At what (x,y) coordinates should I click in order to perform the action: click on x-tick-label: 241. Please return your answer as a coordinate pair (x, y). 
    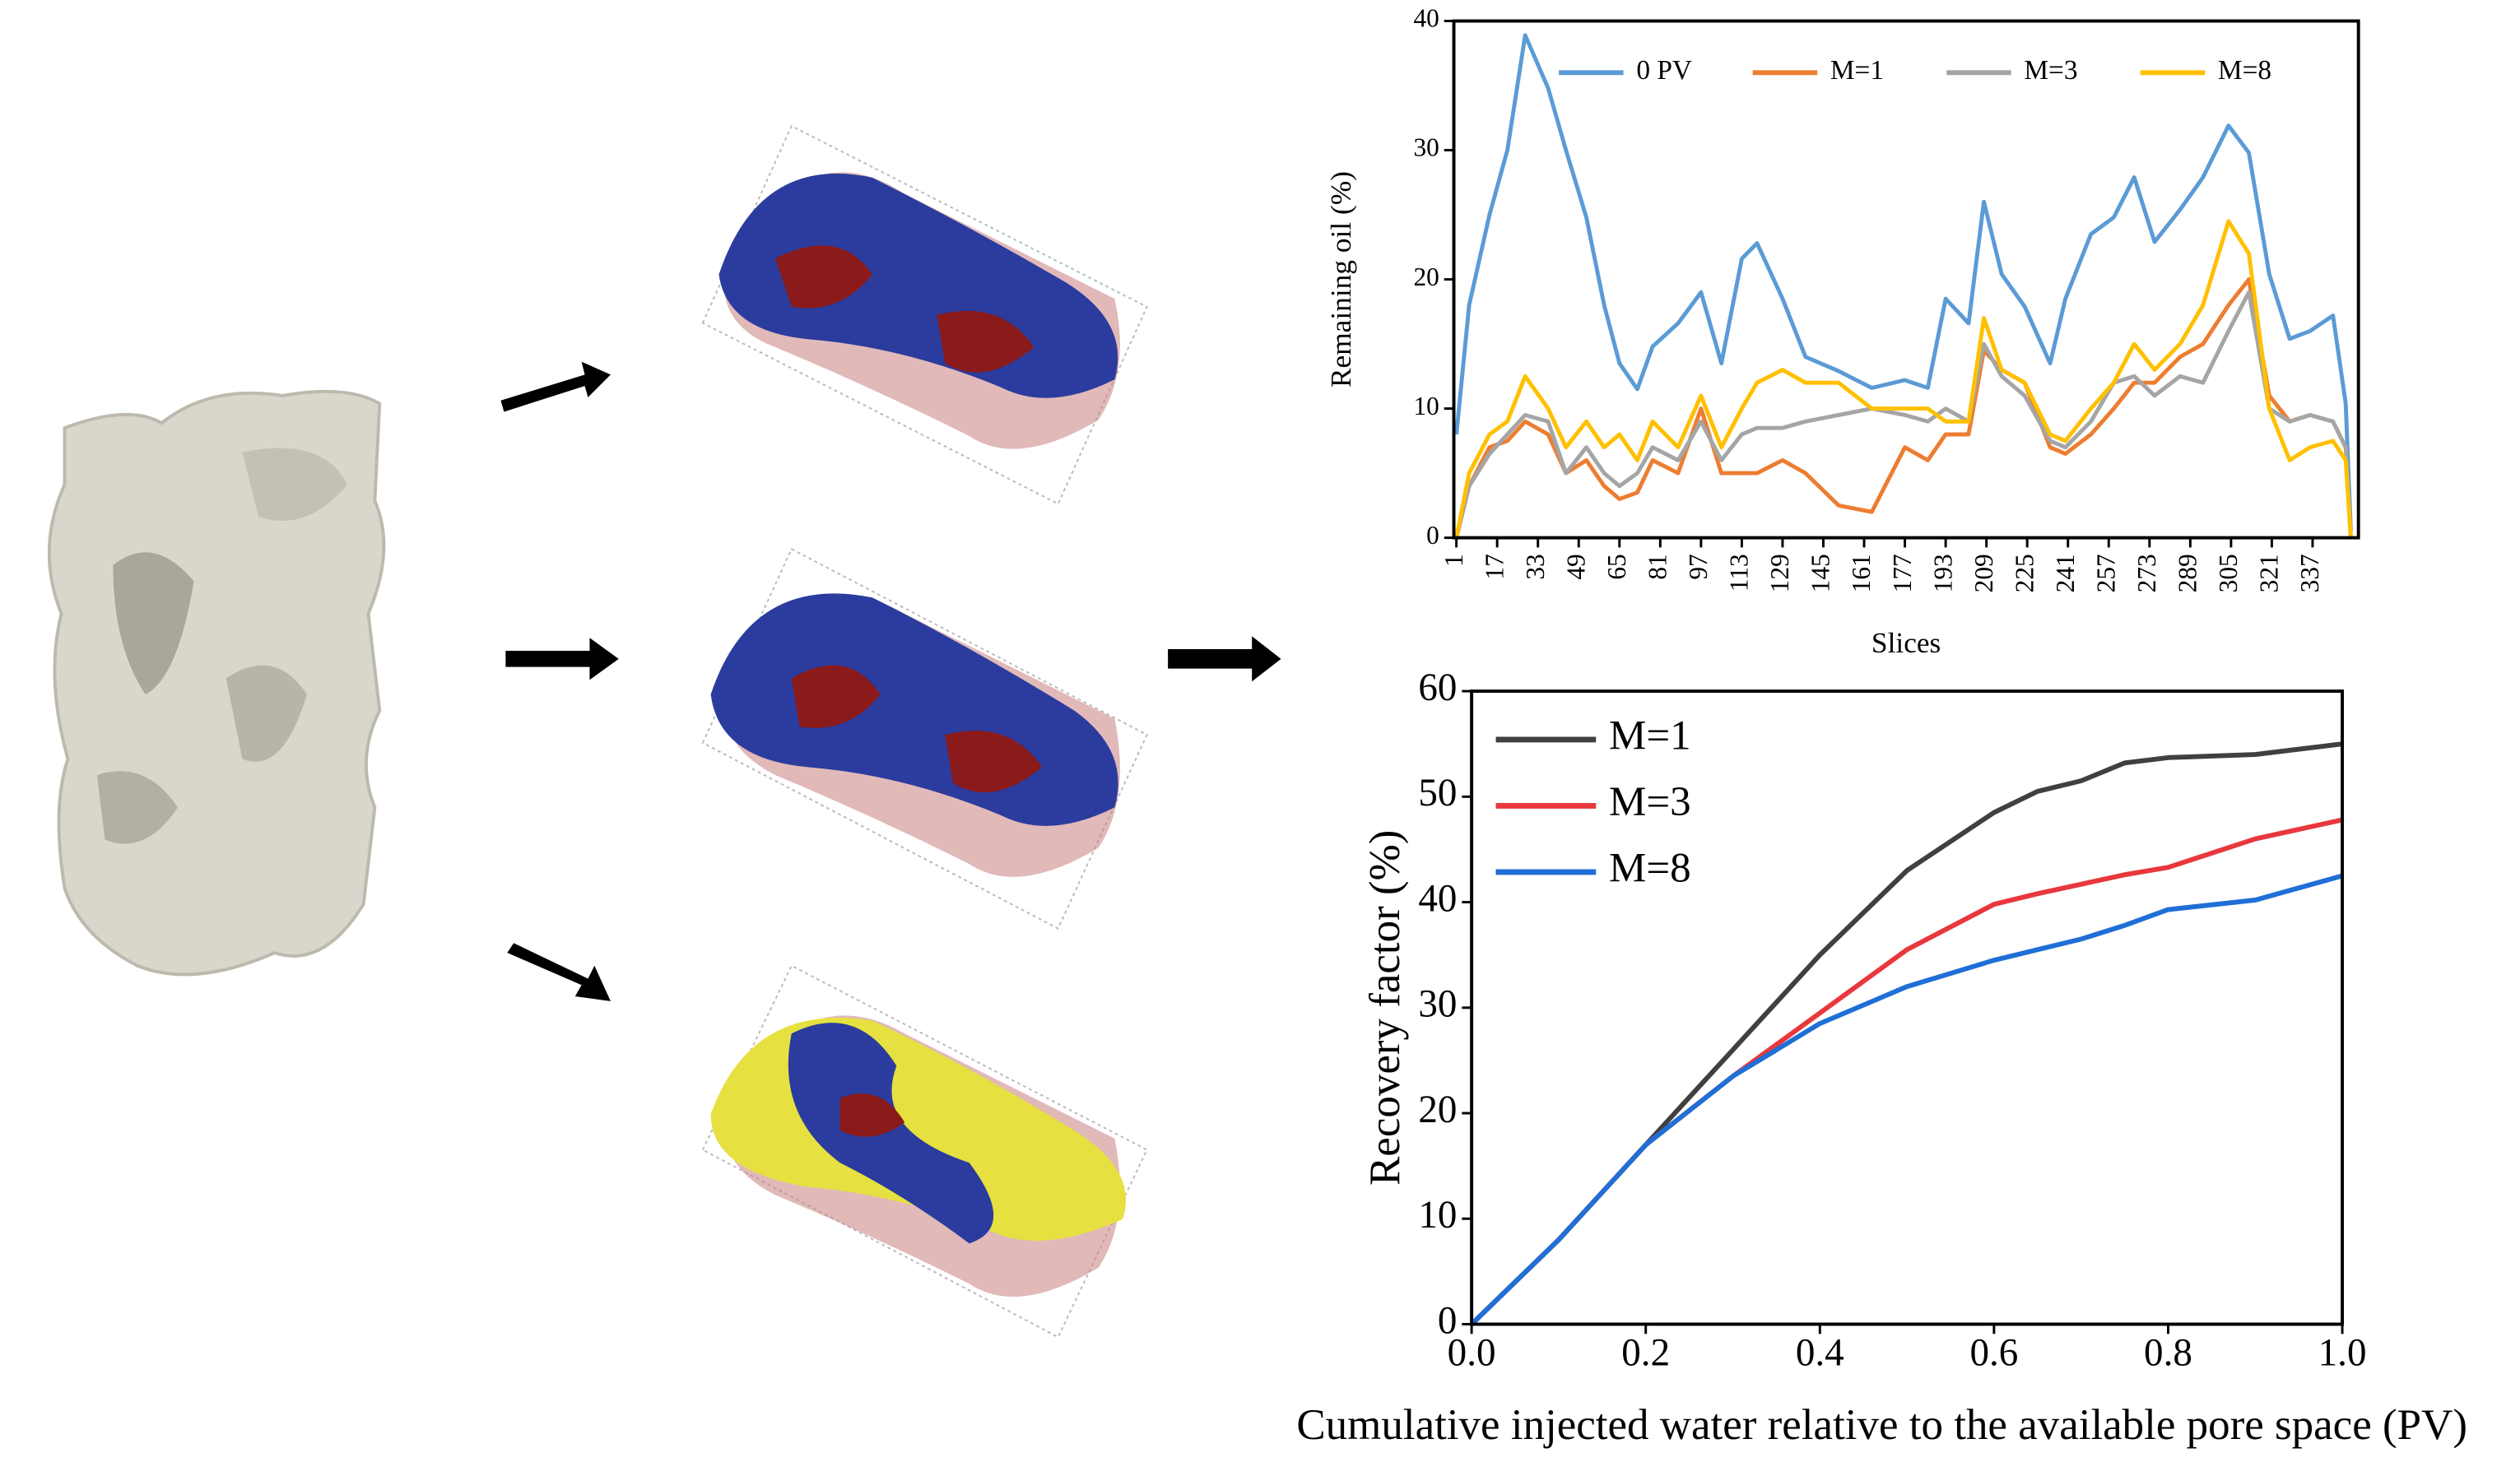
    Looking at the image, I should click on (2065, 573).